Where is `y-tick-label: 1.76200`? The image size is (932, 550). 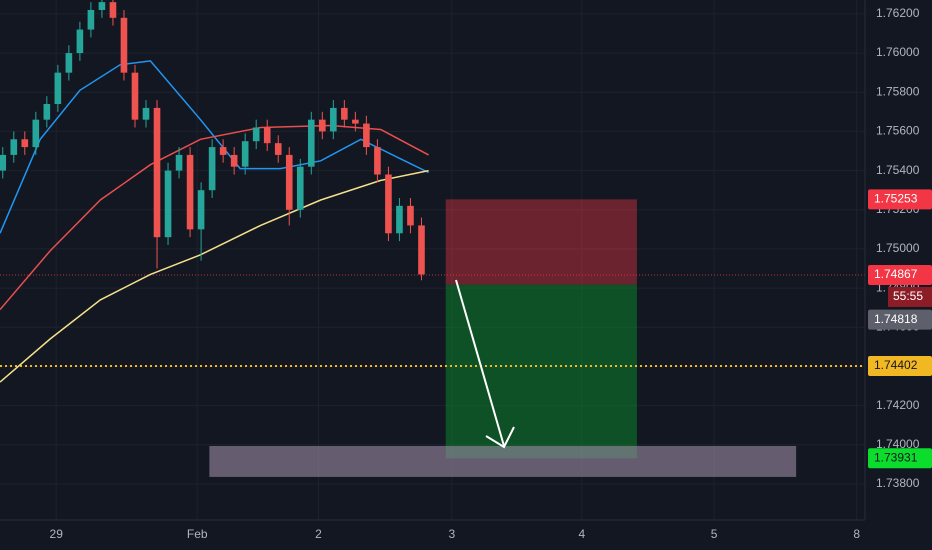
y-tick-label: 1.76200 is located at coordinates (898, 13).